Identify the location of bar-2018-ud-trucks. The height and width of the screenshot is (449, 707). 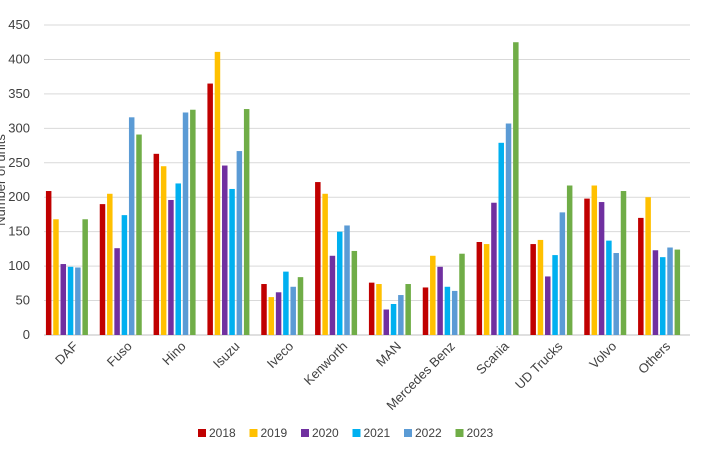
(533, 289).